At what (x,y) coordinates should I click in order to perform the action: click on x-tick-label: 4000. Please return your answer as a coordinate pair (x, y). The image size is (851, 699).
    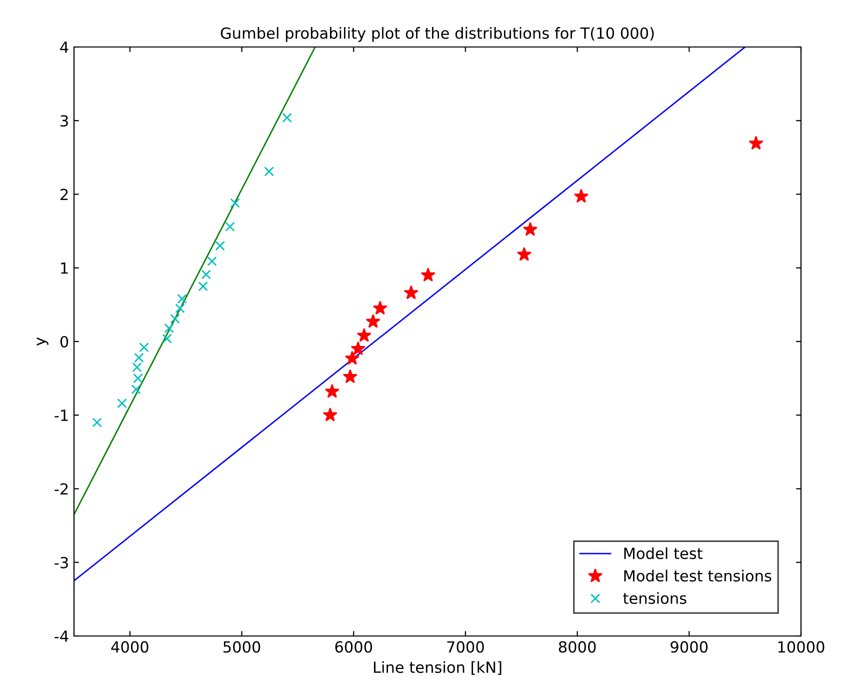
    Looking at the image, I should click on (129, 647).